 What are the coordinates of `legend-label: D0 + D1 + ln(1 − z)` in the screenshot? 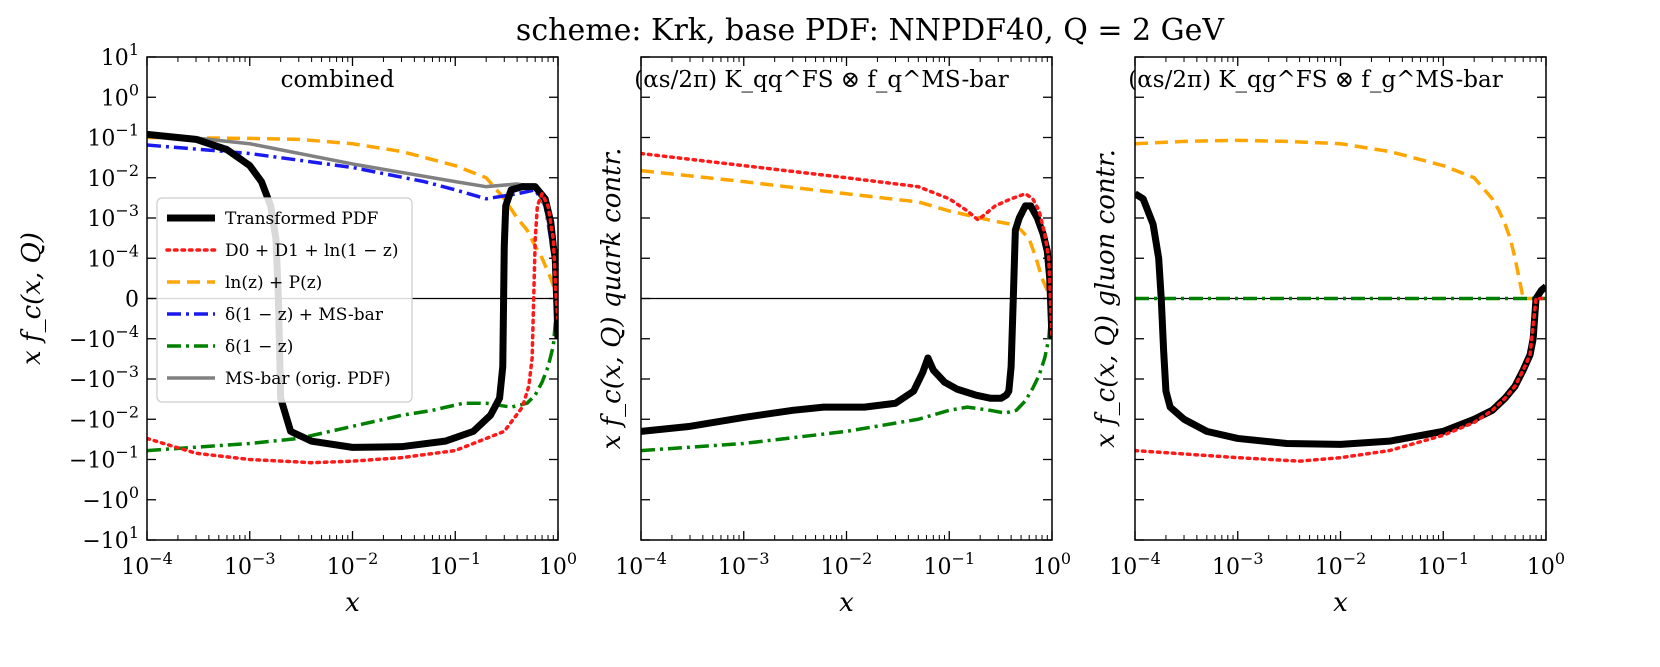 It's located at (311, 251).